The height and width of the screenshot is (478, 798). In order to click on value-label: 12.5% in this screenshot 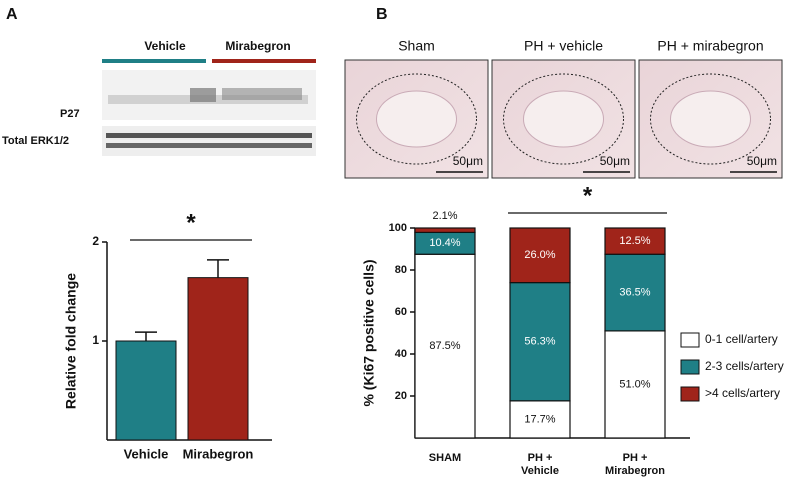, I will do `click(634, 241)`.